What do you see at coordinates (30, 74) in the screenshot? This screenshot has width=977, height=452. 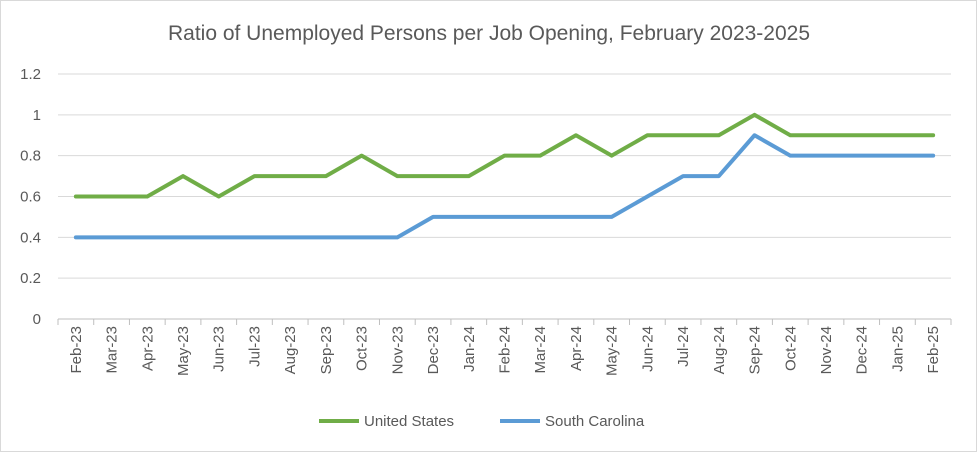 I see `y-tick-label: 1.2` at bounding box center [30, 74].